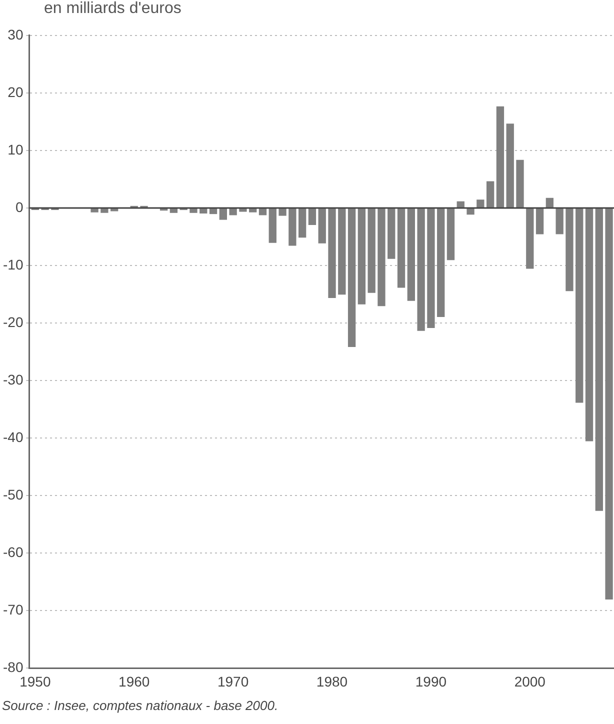  What do you see at coordinates (35, 681) in the screenshot?
I see `x-tick-label: 1950` at bounding box center [35, 681].